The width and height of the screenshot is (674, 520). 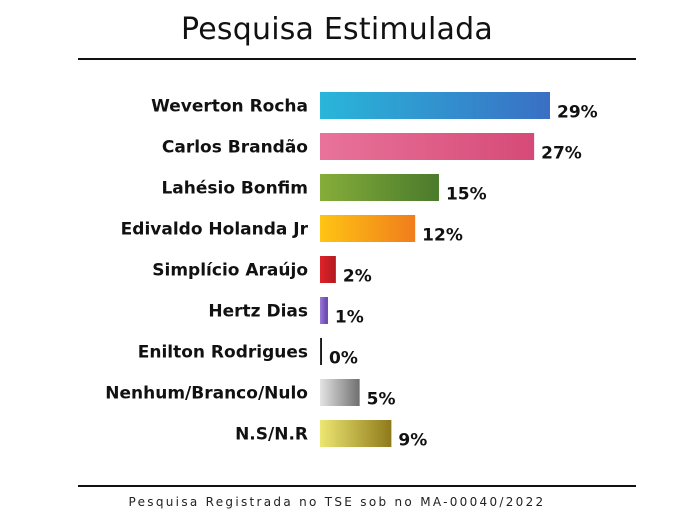 I want to click on value-label-carlos-brandao: 27%, so click(x=561, y=154).